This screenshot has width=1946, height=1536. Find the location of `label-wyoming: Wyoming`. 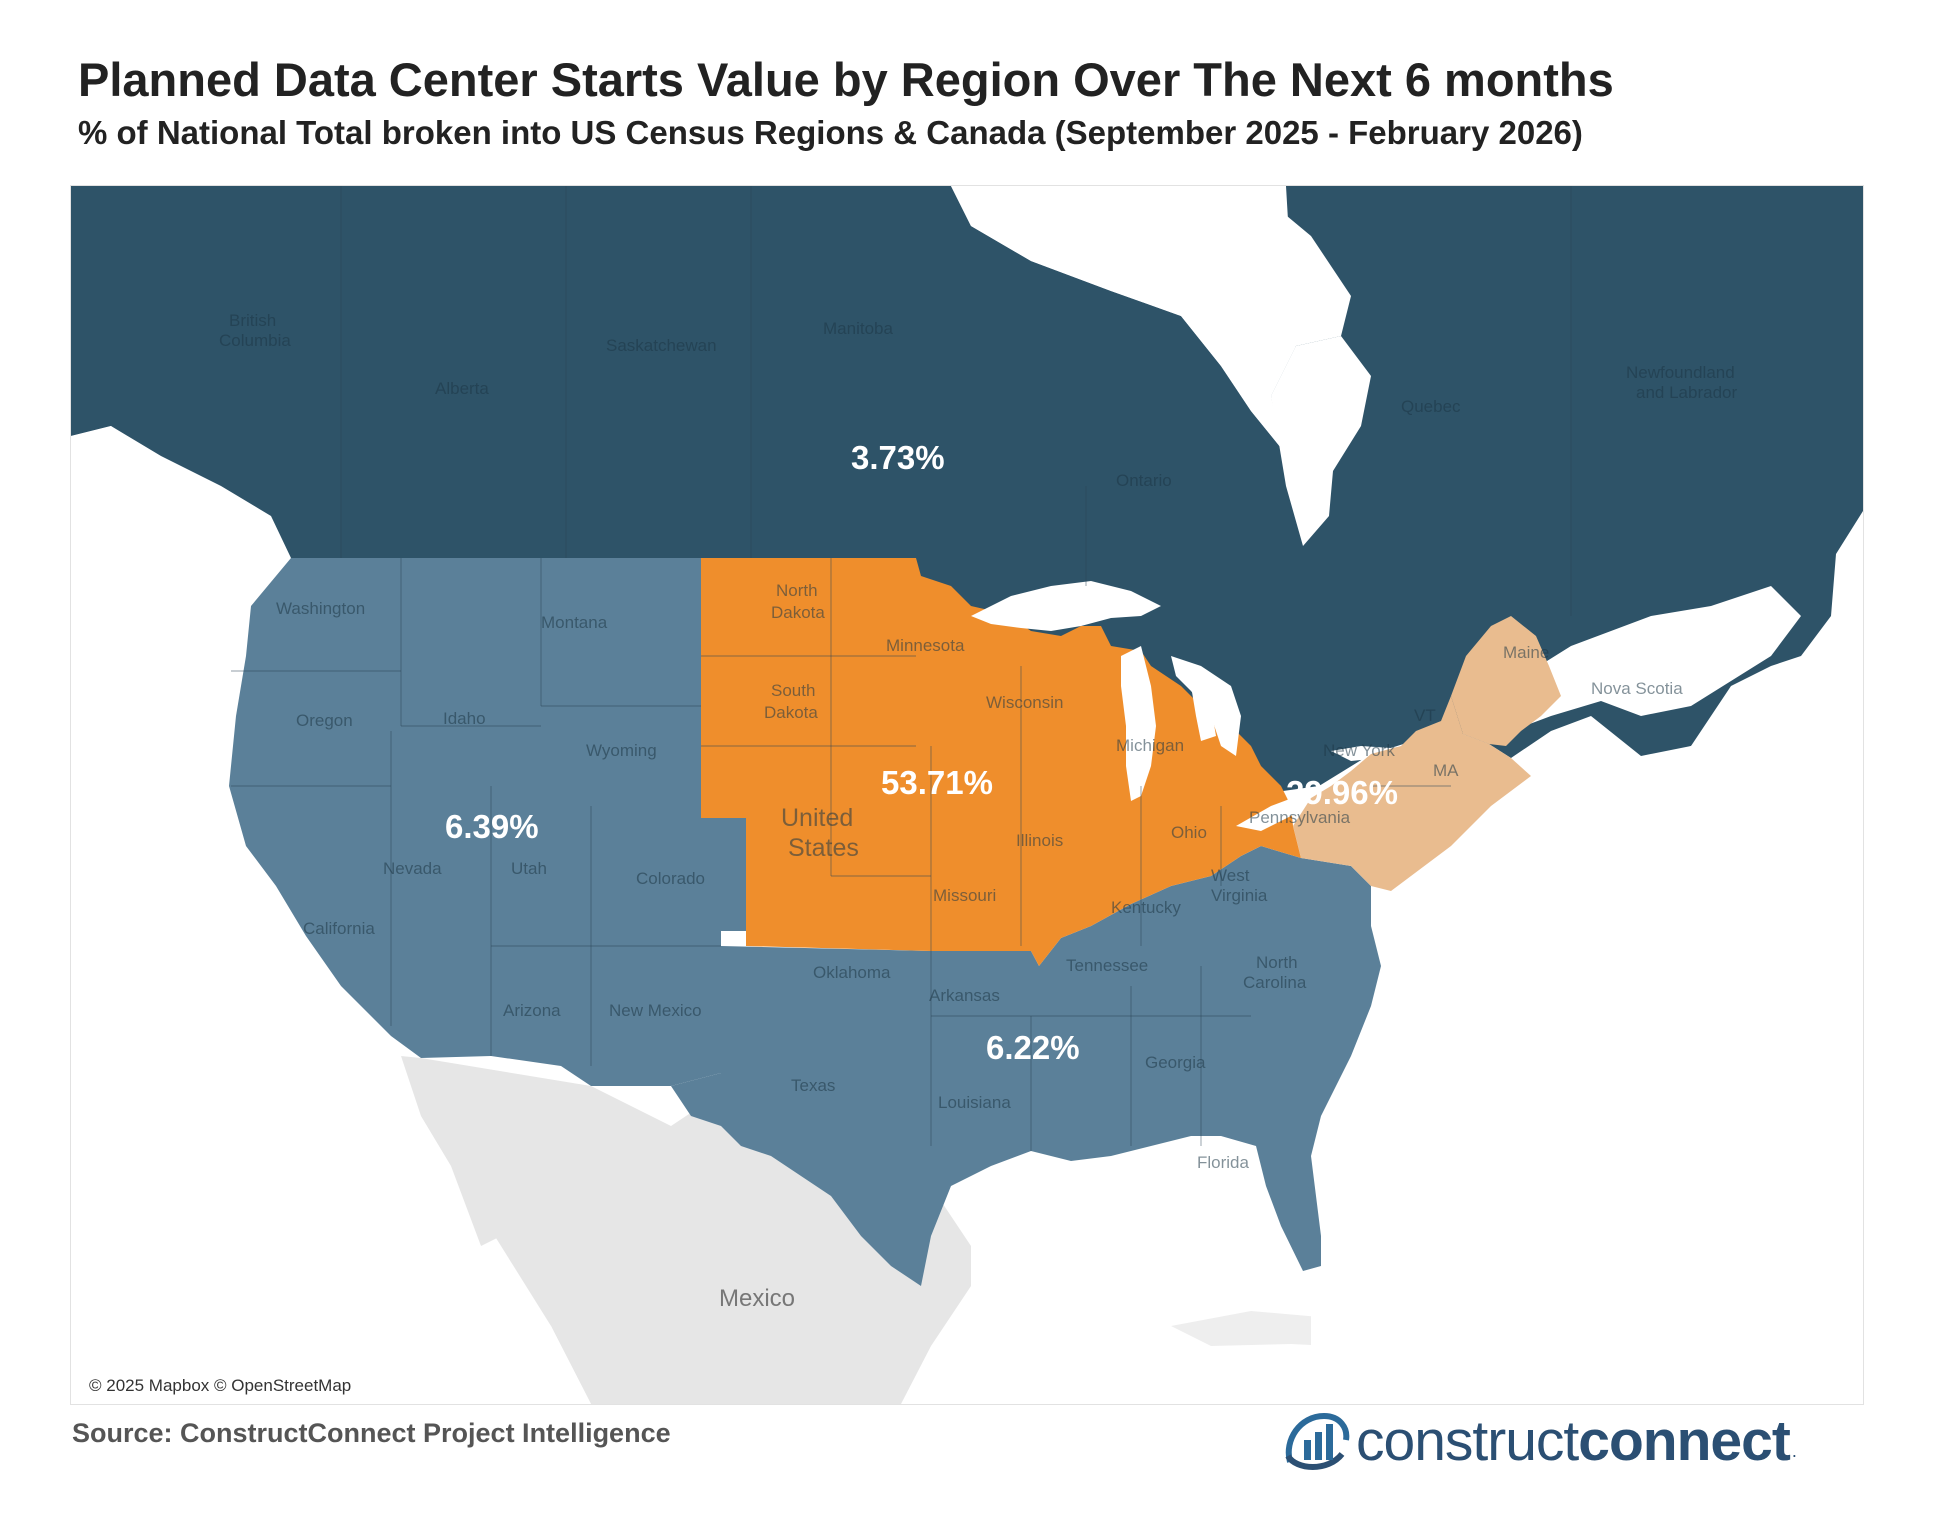

label-wyoming: Wyoming is located at coordinates (621, 750).